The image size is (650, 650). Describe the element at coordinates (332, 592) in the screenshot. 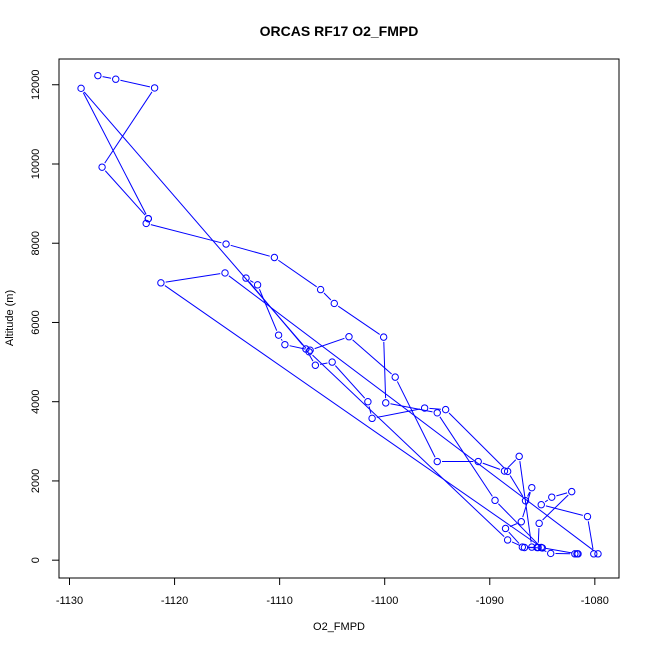

I see `x-axis: -1130 -1120 -1110 -1100 -1090 -1080` at that location.